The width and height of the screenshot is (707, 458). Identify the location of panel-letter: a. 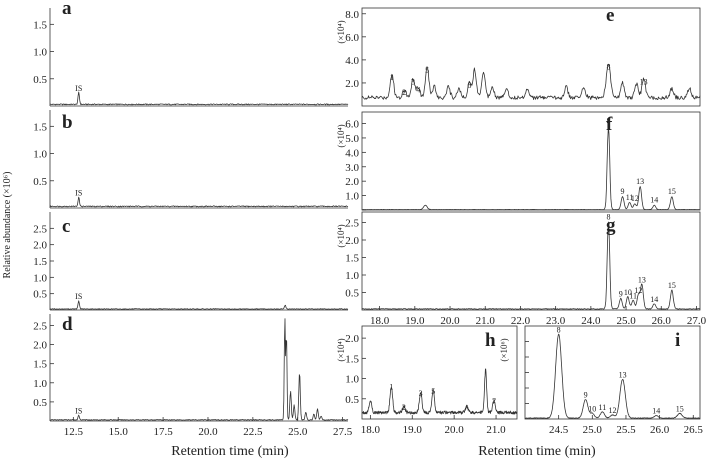
(67, 9).